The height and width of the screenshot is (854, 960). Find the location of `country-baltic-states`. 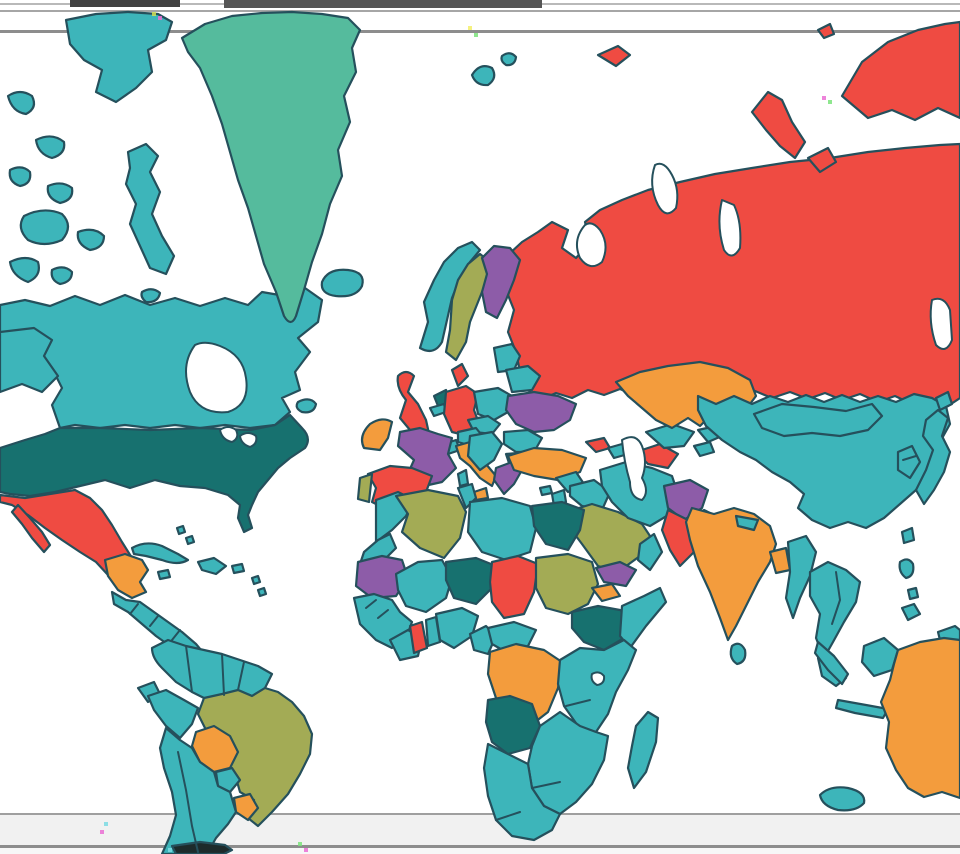

country-baltic-states is located at coordinates (507, 358).